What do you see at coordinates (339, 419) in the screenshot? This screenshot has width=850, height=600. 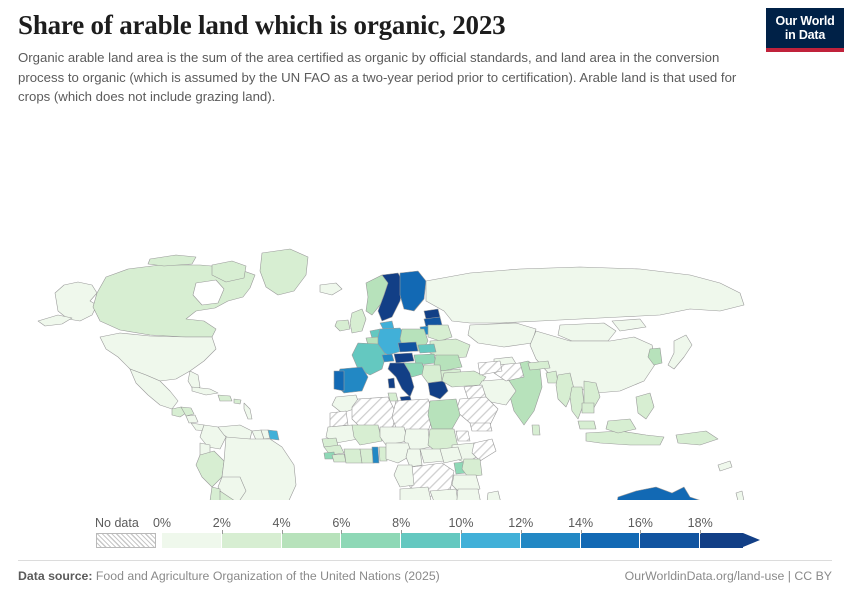 I see `country-western-sahara-nodata` at bounding box center [339, 419].